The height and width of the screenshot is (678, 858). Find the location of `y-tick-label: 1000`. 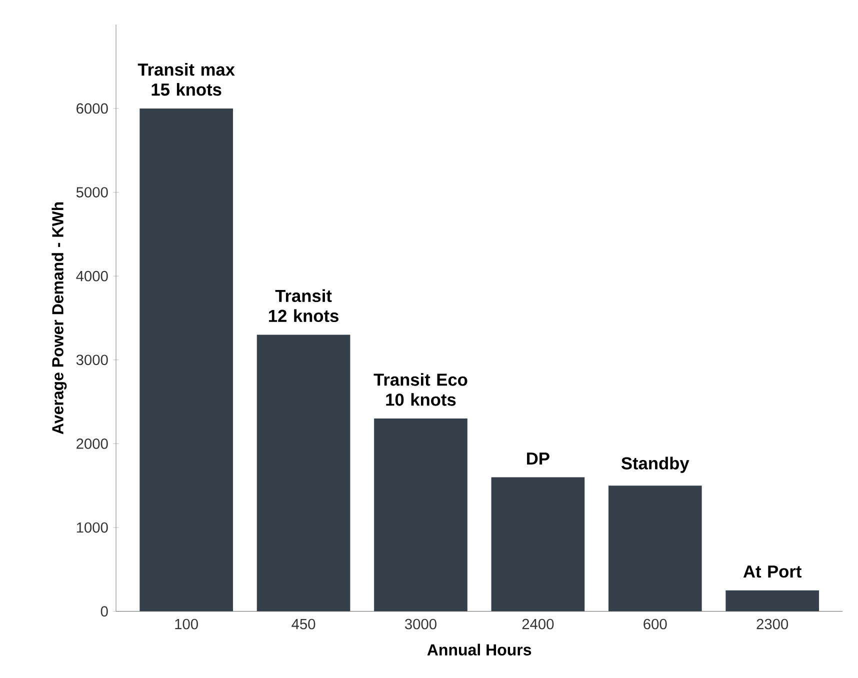

y-tick-label: 1000 is located at coordinates (92, 527).